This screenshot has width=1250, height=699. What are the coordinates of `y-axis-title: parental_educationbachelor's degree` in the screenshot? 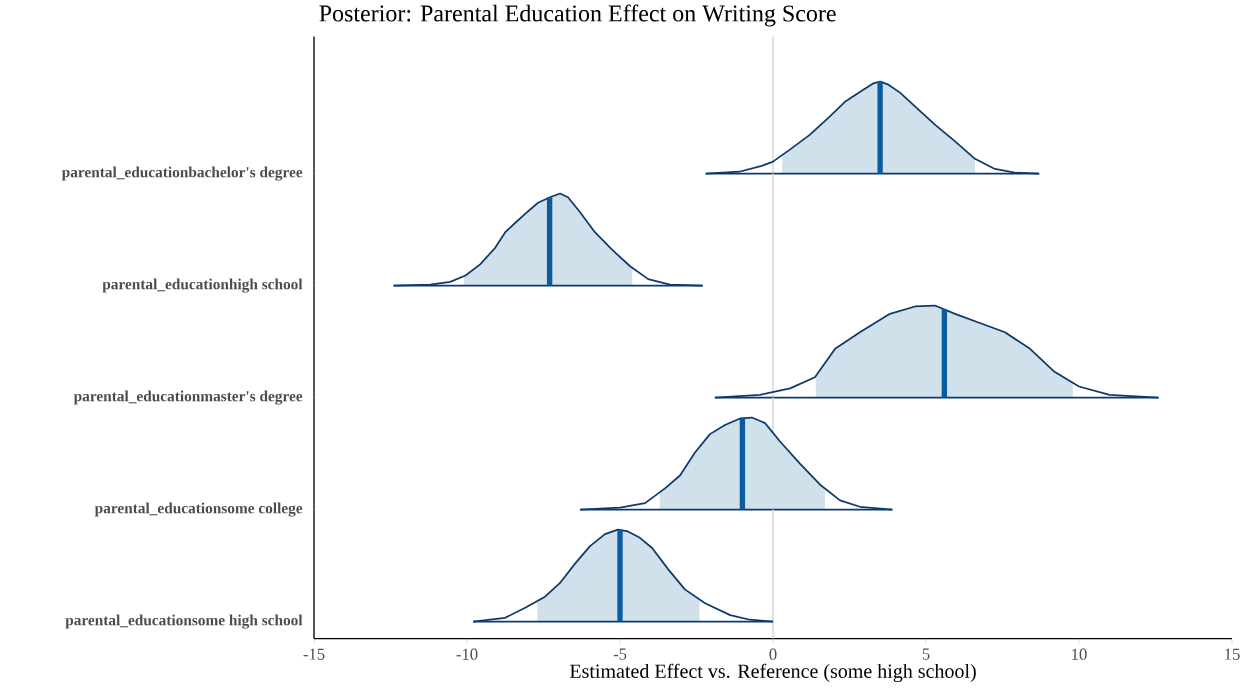 It's located at (182, 173).